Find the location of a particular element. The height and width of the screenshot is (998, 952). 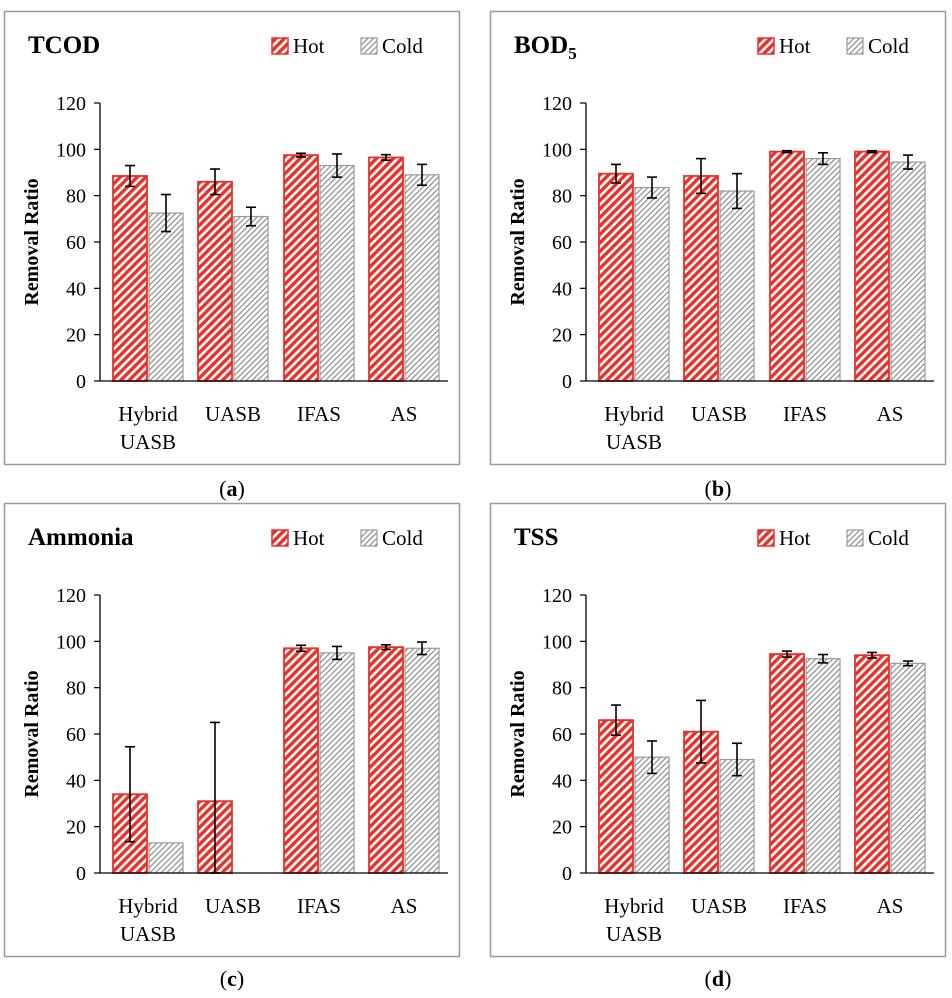

panel-caption: (a) is located at coordinates (232, 488).